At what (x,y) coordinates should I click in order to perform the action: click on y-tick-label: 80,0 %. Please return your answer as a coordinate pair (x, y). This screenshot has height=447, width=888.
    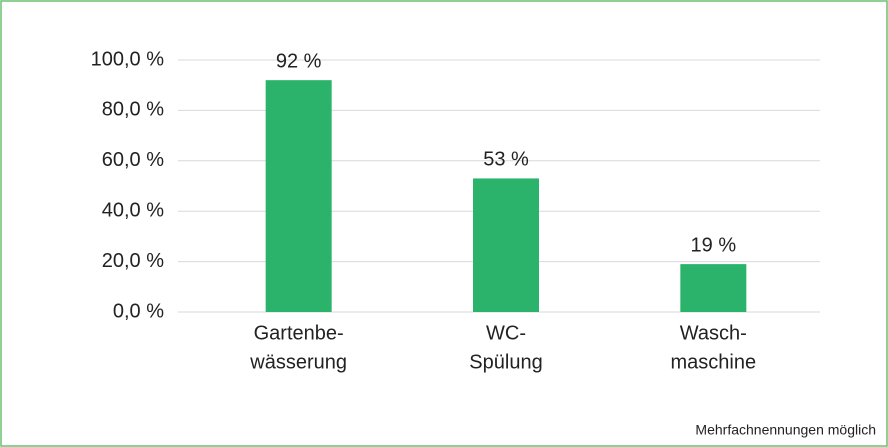
    Looking at the image, I should click on (133, 110).